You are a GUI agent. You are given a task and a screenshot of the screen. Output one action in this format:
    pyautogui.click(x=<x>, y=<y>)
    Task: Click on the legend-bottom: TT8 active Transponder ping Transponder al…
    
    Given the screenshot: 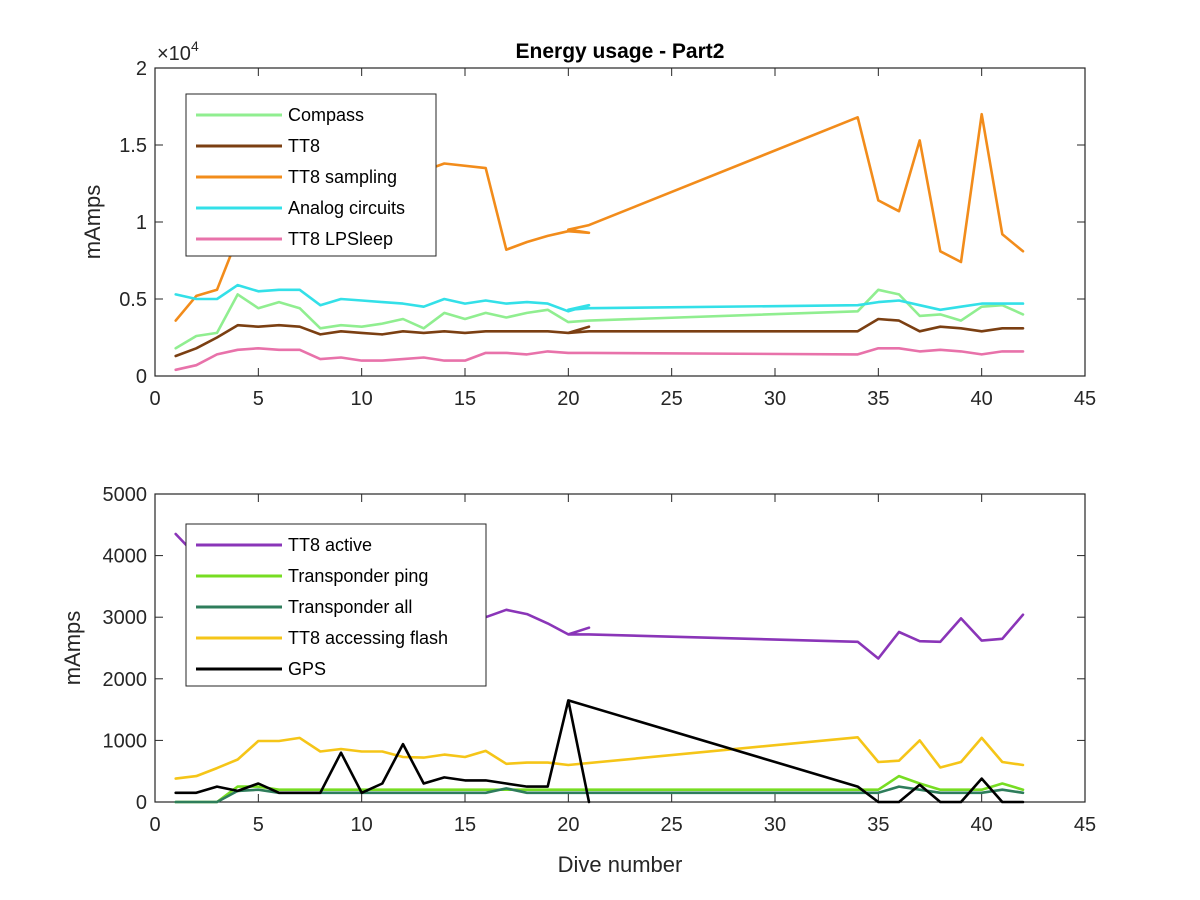 What is the action you would take?
    pyautogui.click(x=336, y=605)
    